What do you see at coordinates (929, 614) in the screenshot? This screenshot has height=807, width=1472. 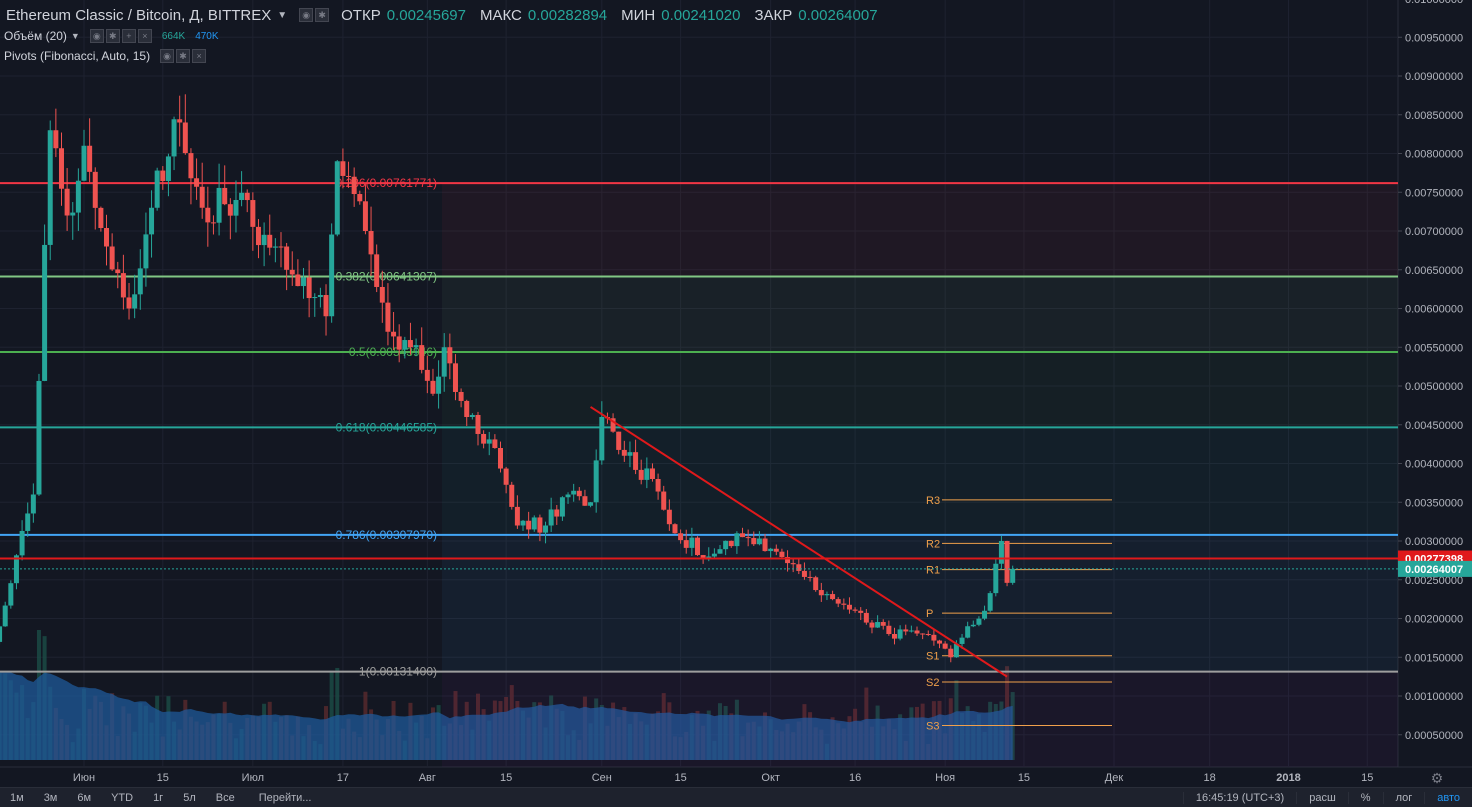 I see `pivot-label: P` at bounding box center [929, 614].